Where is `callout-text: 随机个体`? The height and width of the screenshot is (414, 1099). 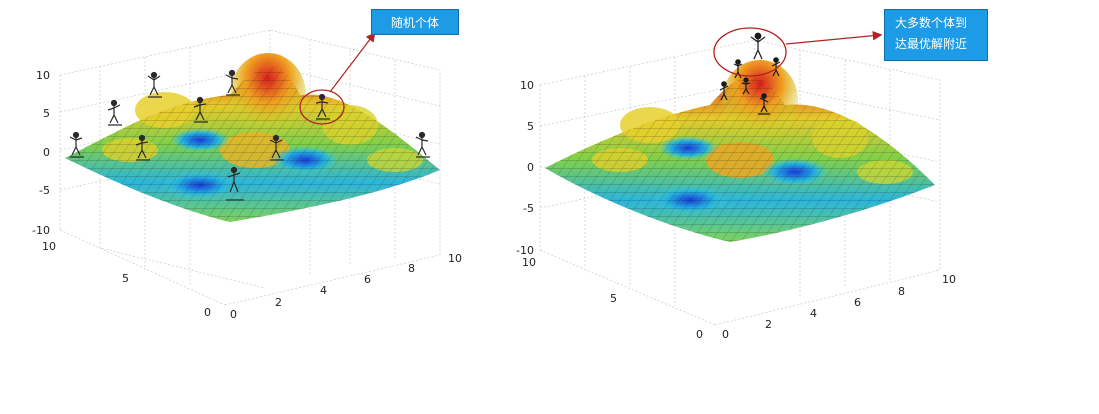 callout-text: 随机个体 is located at coordinates (414, 22).